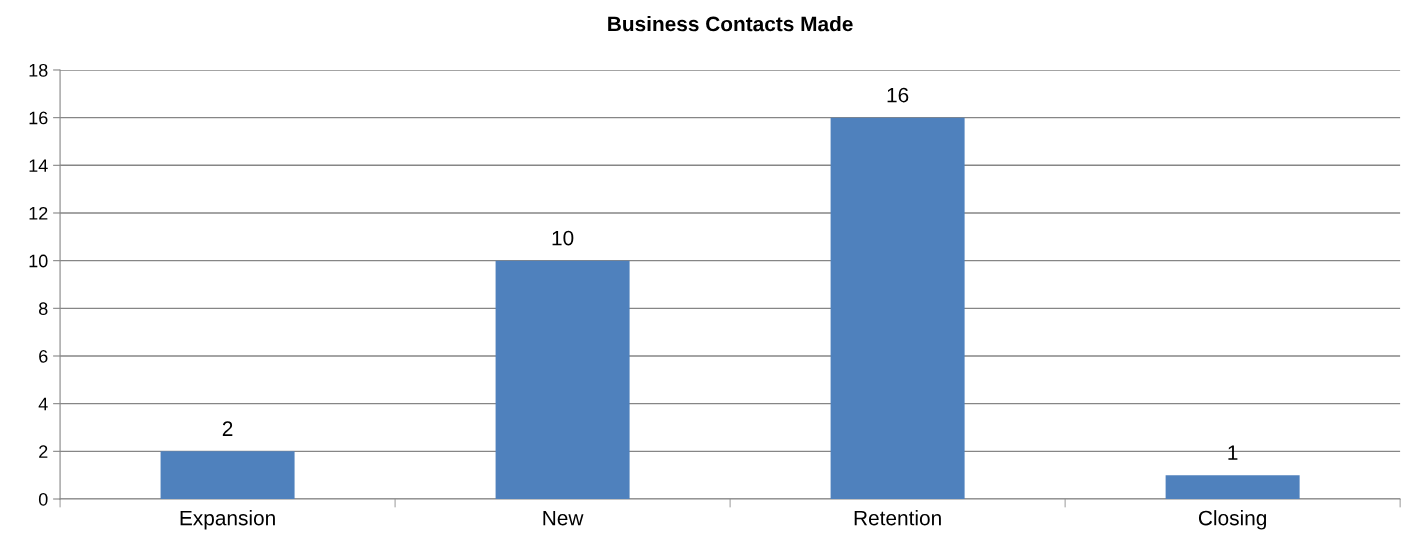  Describe the element at coordinates (897, 518) in the screenshot. I see `x-tick-label: Retention` at that location.